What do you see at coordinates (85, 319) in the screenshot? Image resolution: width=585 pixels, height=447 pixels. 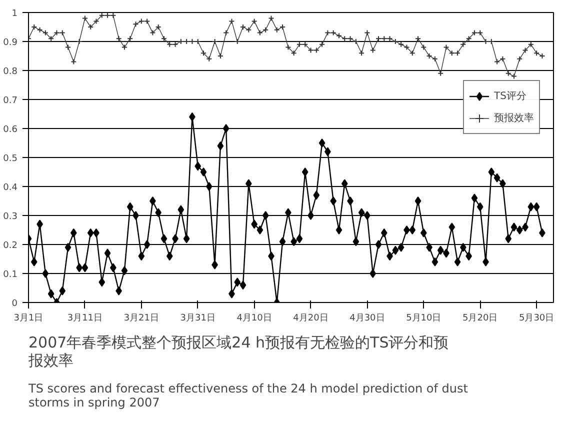 I see `x-tick-label: 3月11日` at bounding box center [85, 319].